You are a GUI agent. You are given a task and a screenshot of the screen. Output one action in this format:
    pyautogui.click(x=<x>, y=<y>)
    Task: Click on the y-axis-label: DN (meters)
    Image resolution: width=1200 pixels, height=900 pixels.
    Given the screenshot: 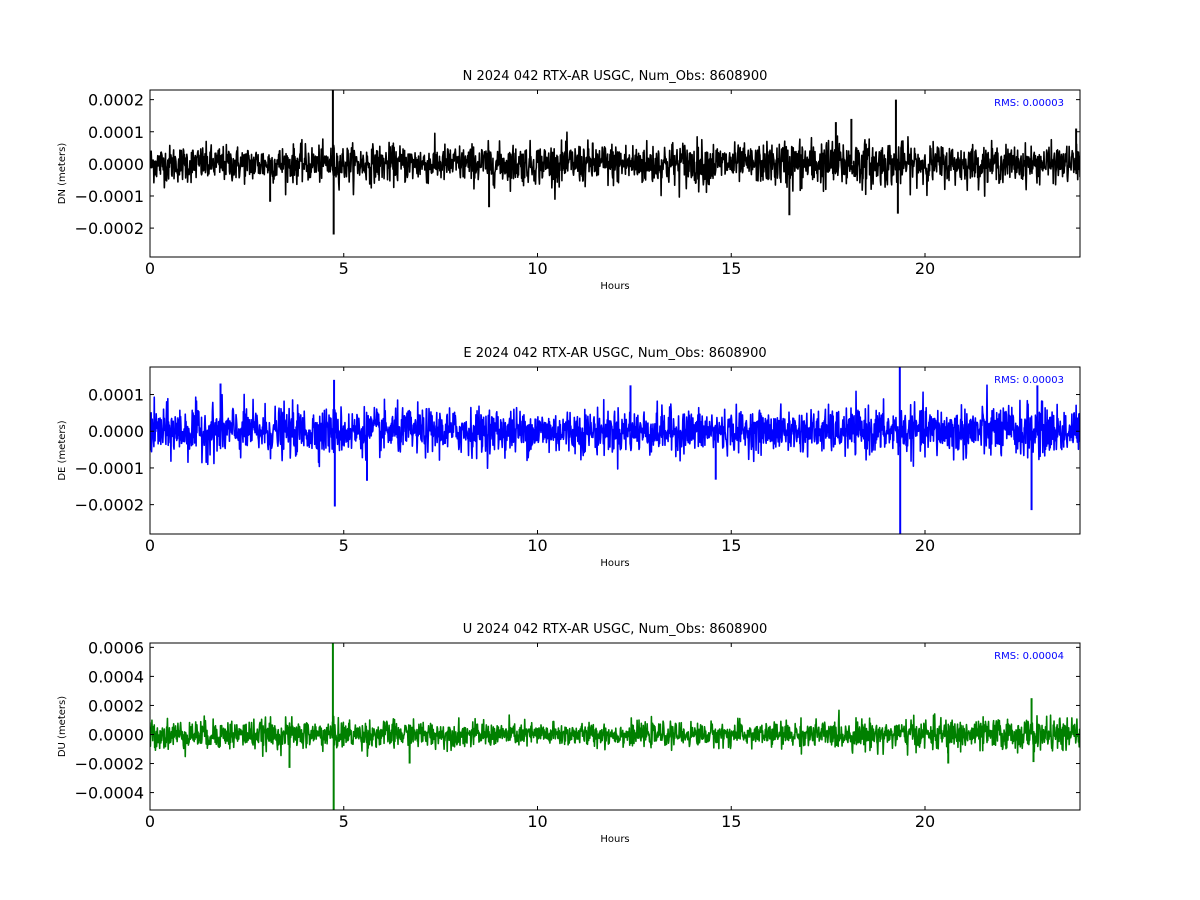 What is the action you would take?
    pyautogui.click(x=62, y=174)
    